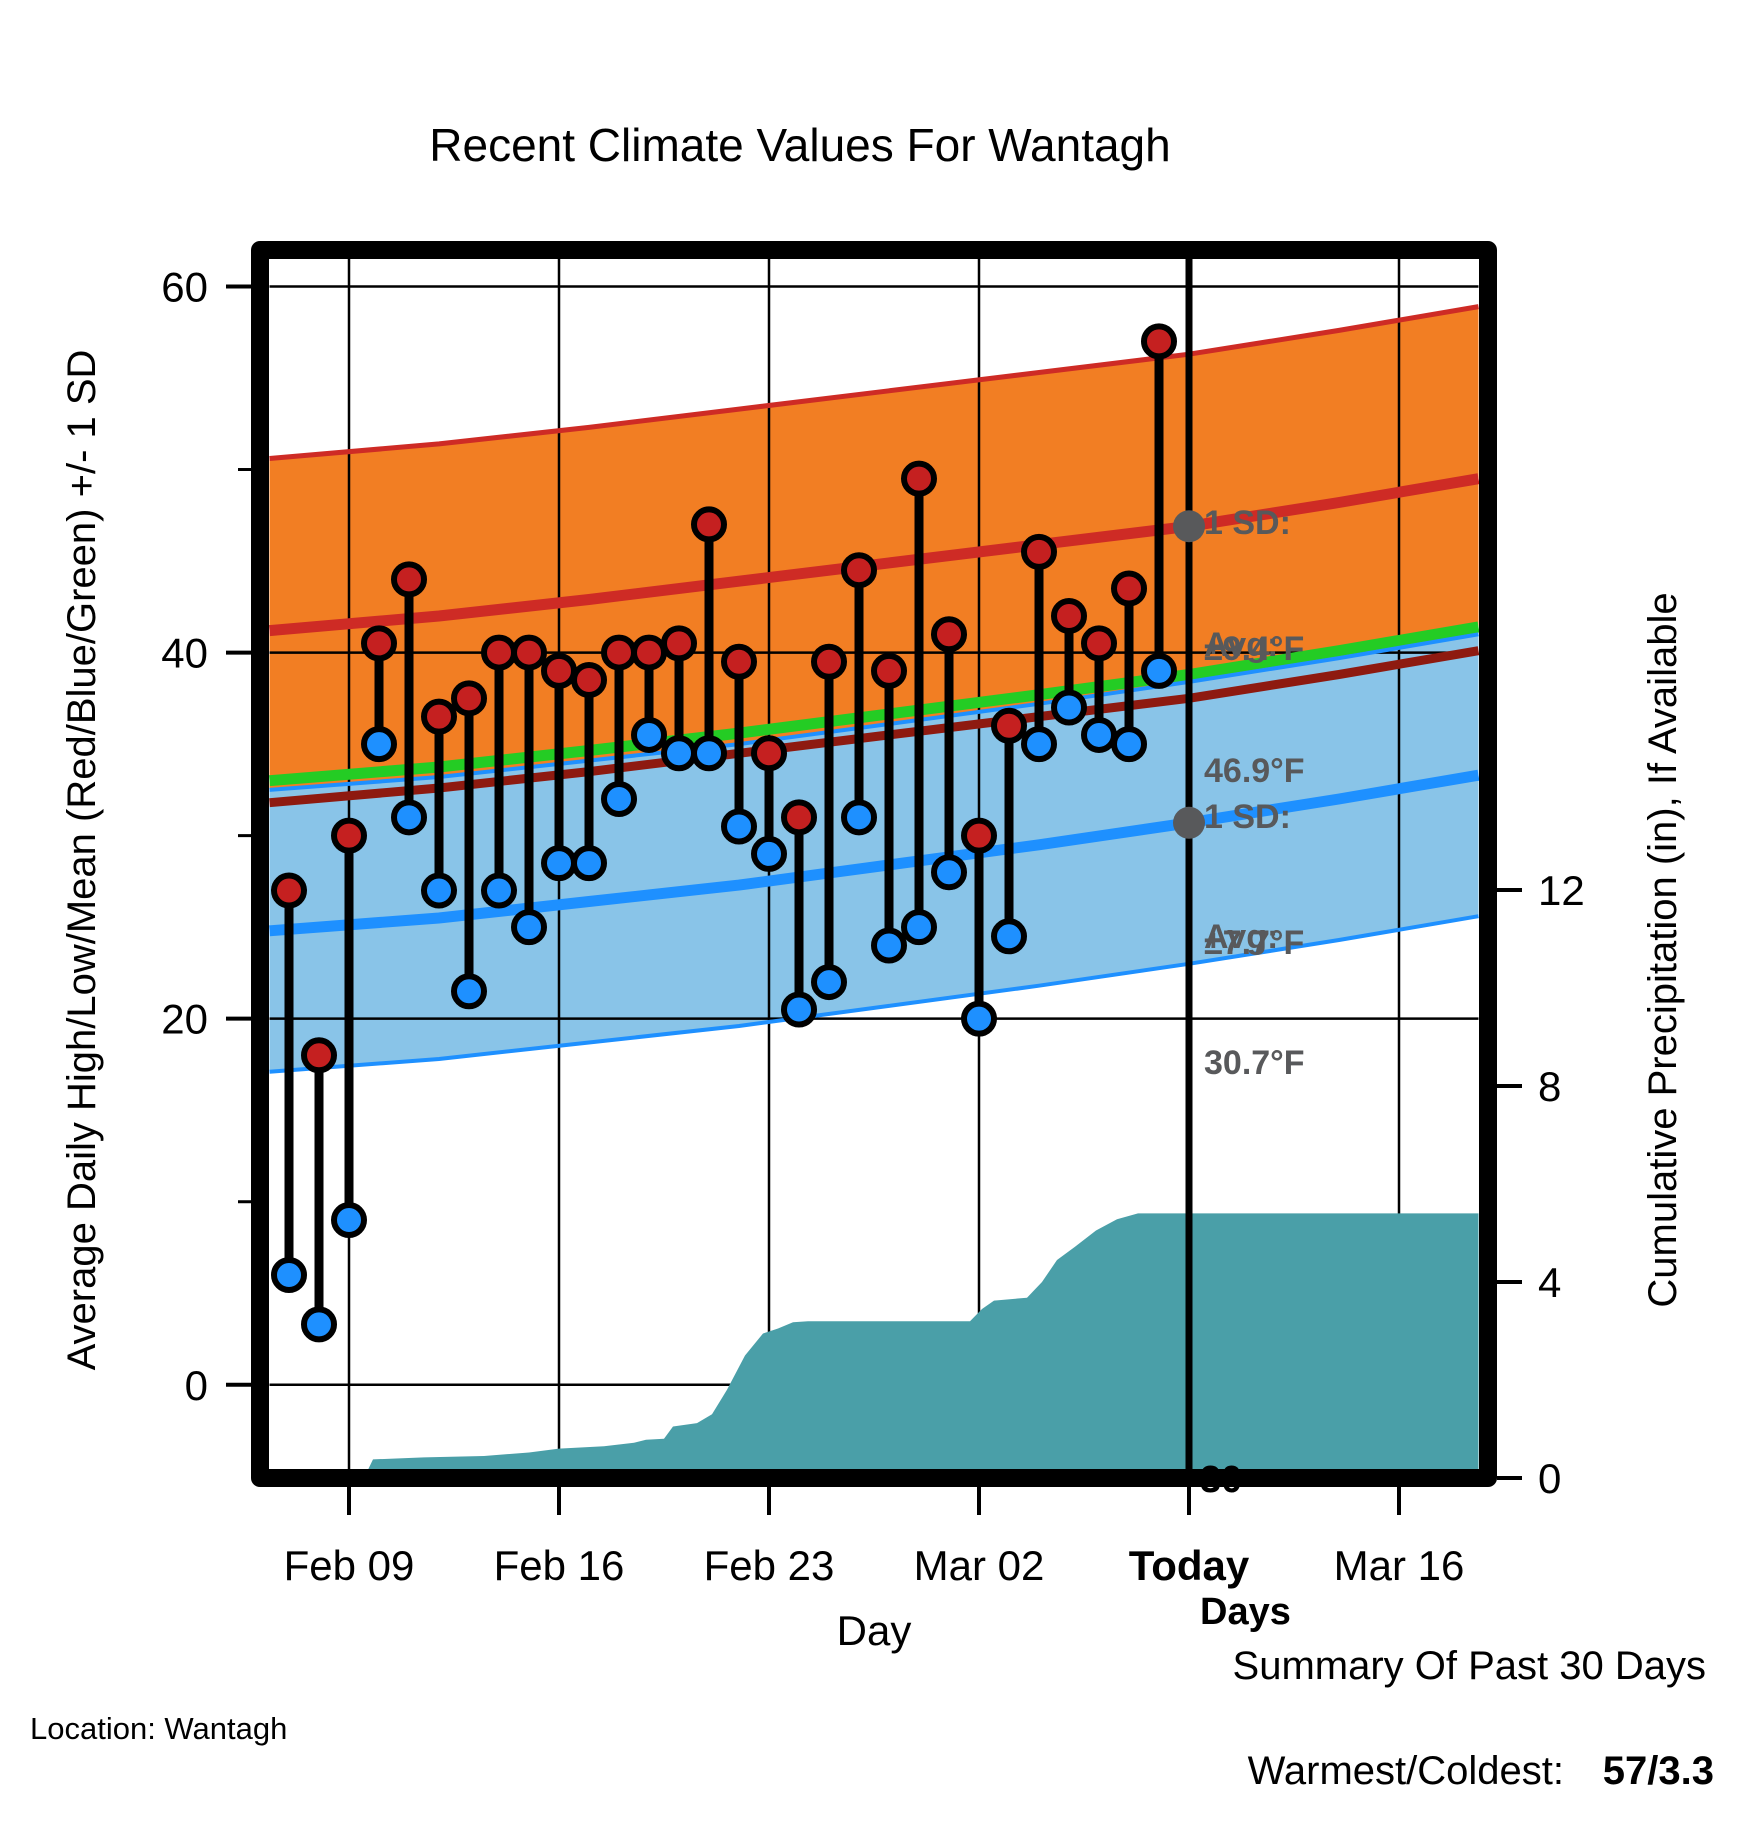  What do you see at coordinates (559, 1565) in the screenshot?
I see `x-axis-tick-label: Feb 16` at bounding box center [559, 1565].